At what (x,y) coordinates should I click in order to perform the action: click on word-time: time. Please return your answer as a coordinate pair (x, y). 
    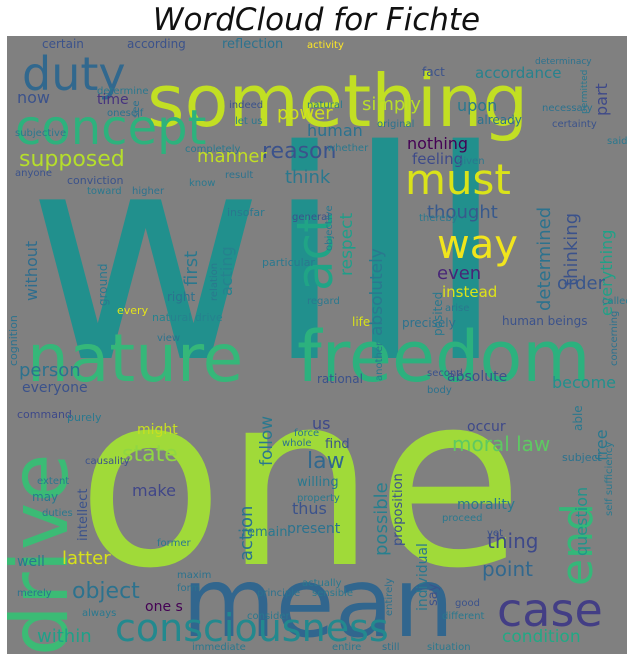
    Looking at the image, I should click on (113, 100).